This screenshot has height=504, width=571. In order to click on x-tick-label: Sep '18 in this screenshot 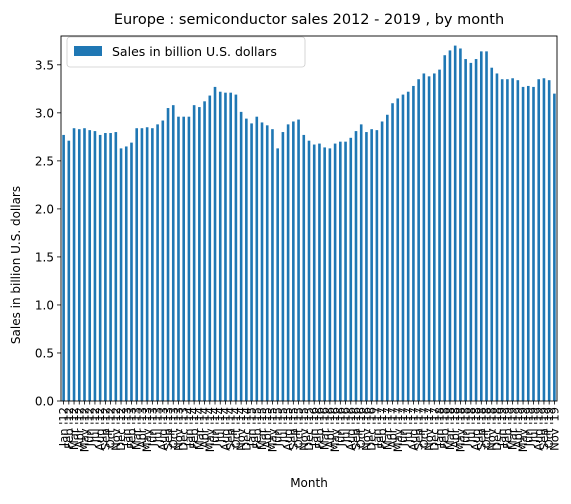, I will do `click(481, 428)`.